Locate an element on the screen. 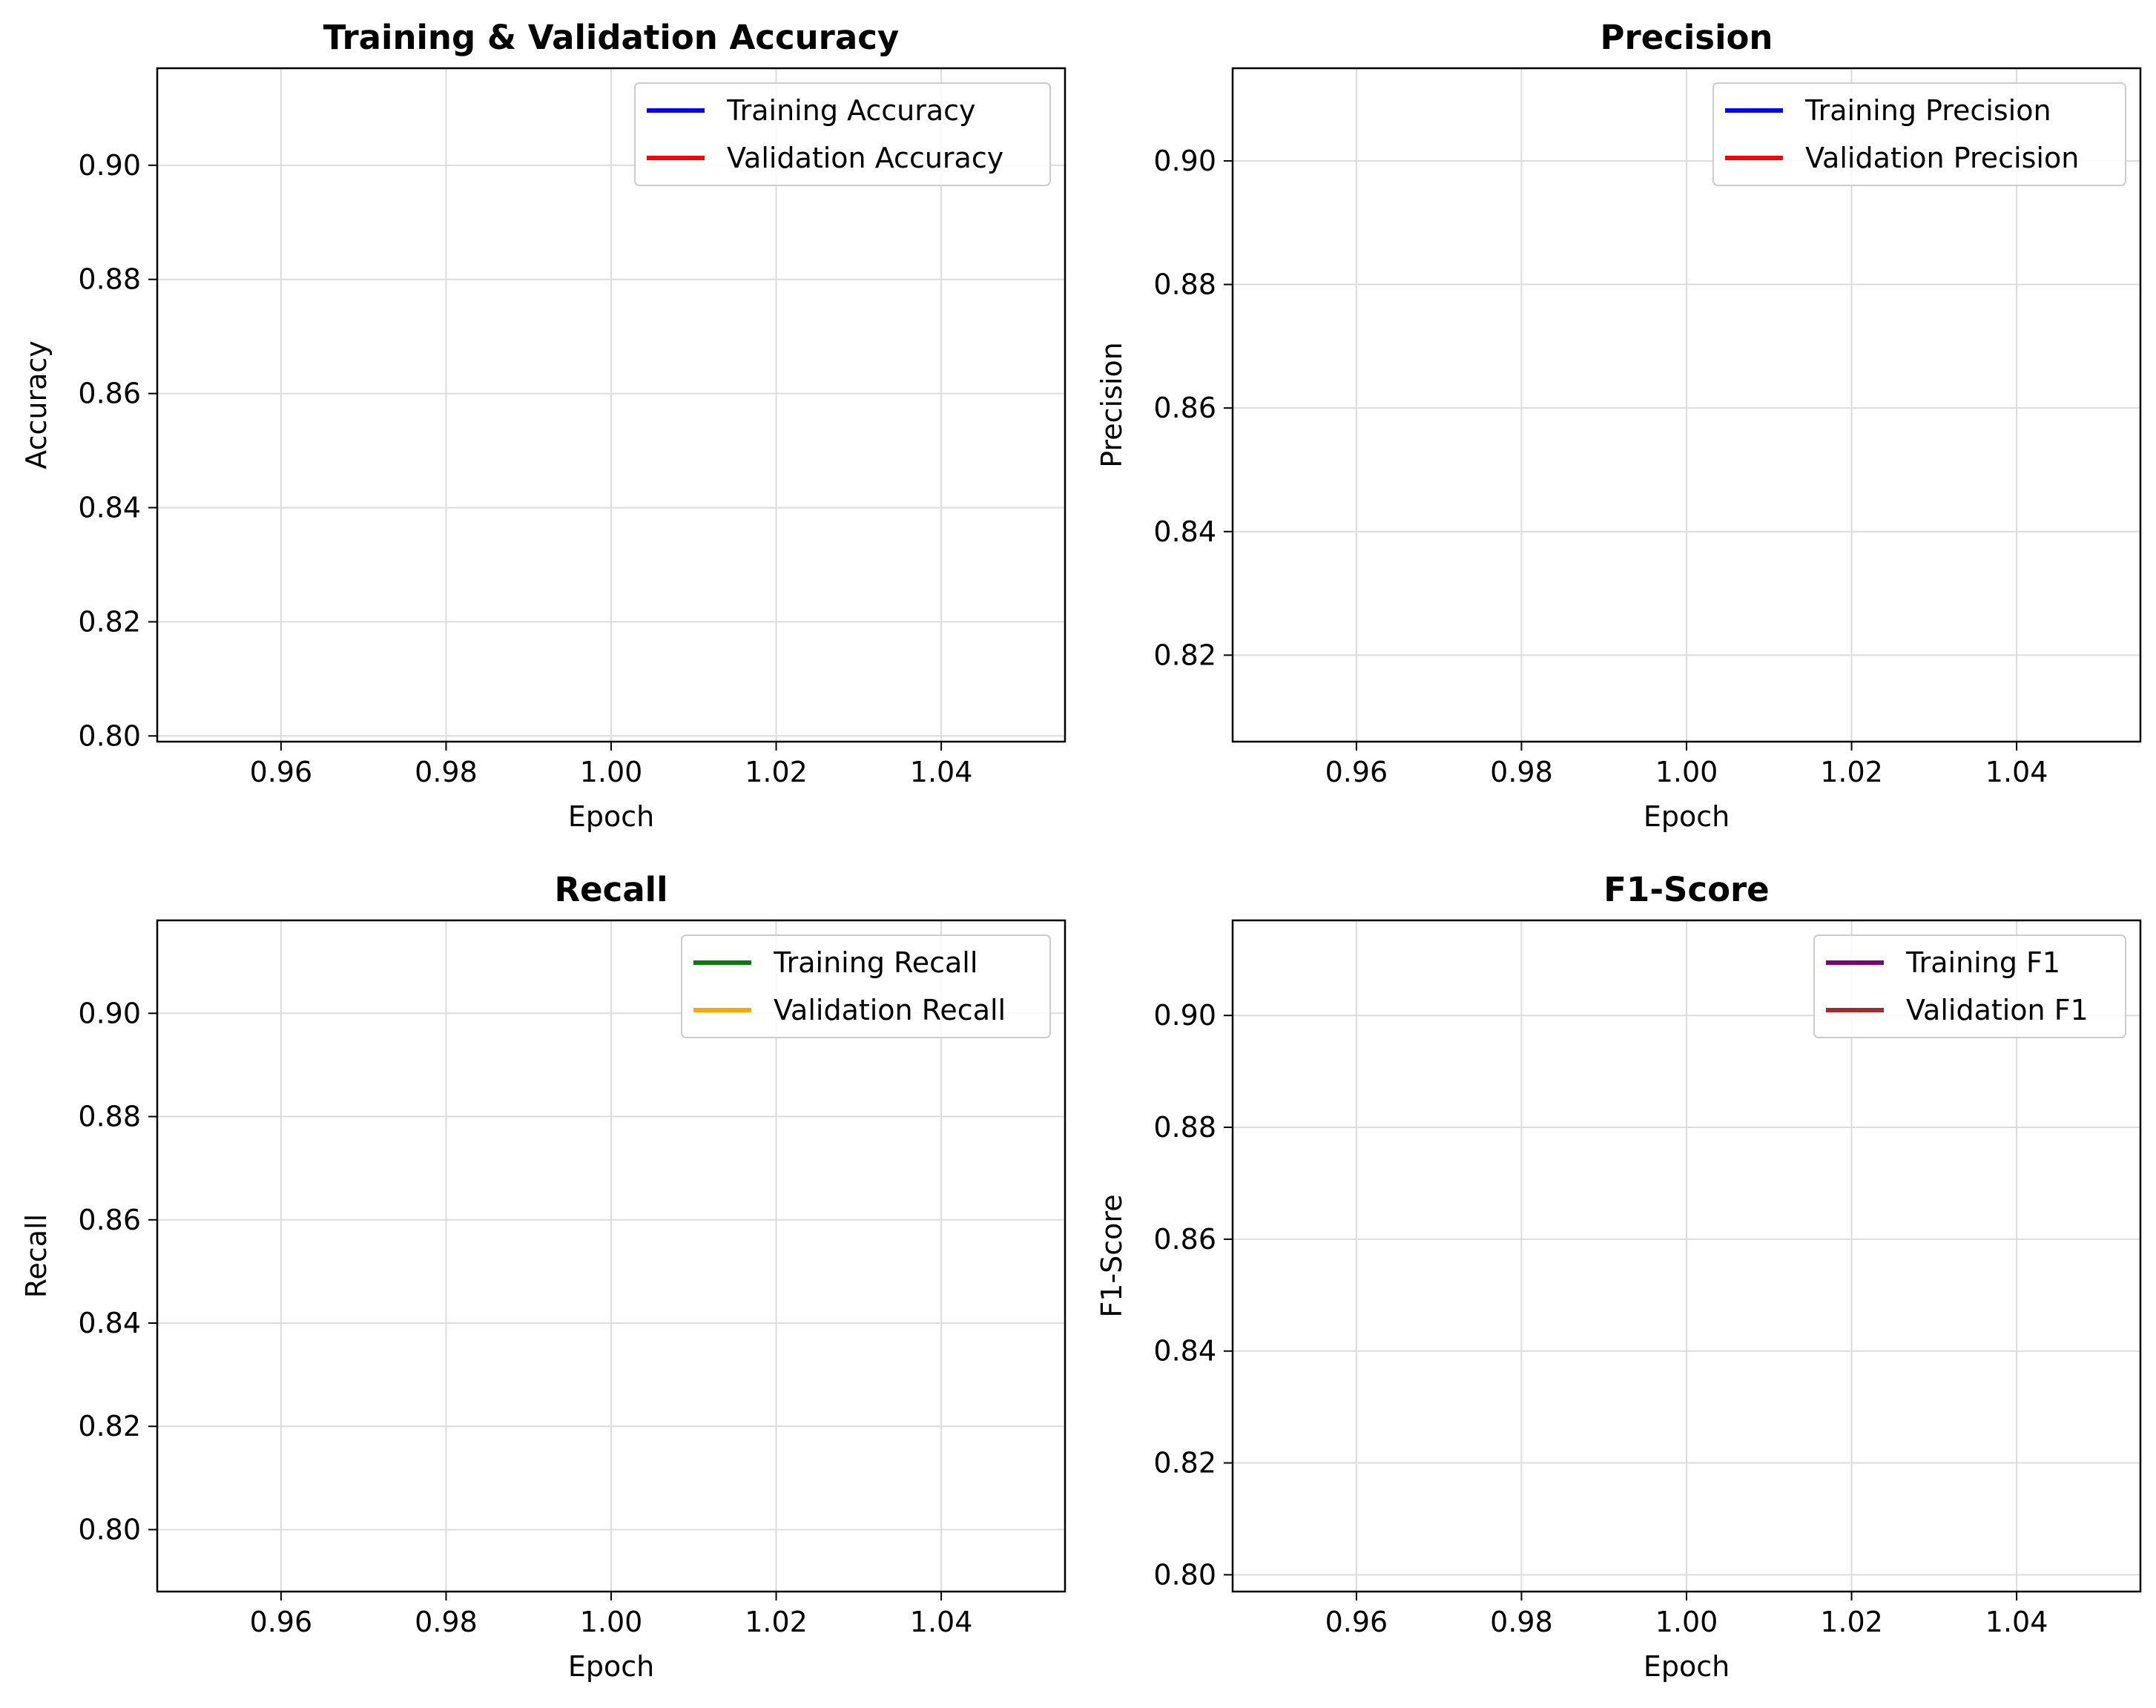 Image resolution: width=2156 pixels, height=1708 pixels. y-axis-label: F1-Score is located at coordinates (1111, 1255).